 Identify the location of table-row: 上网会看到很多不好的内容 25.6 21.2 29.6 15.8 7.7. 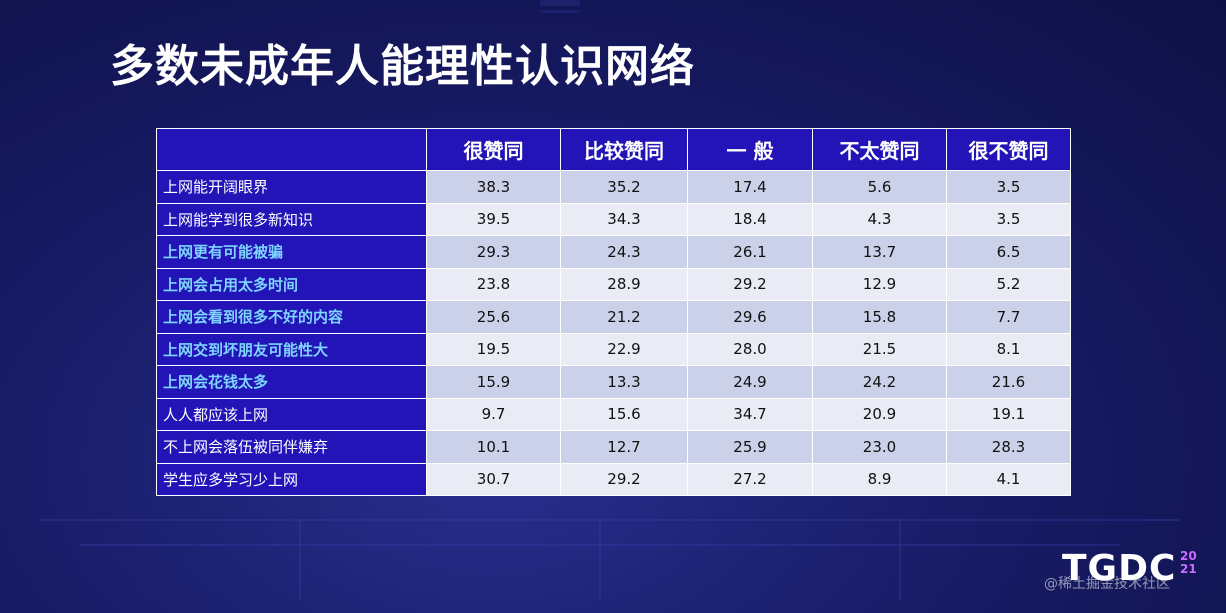
(613, 317).